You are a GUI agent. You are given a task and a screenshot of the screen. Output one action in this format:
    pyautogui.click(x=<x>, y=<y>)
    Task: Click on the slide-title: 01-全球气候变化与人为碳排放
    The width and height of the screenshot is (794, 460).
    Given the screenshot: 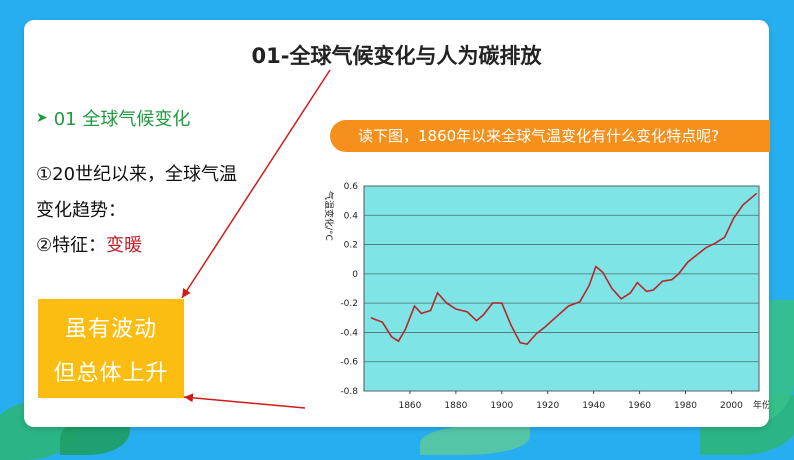 What is the action you would take?
    pyautogui.click(x=396, y=56)
    